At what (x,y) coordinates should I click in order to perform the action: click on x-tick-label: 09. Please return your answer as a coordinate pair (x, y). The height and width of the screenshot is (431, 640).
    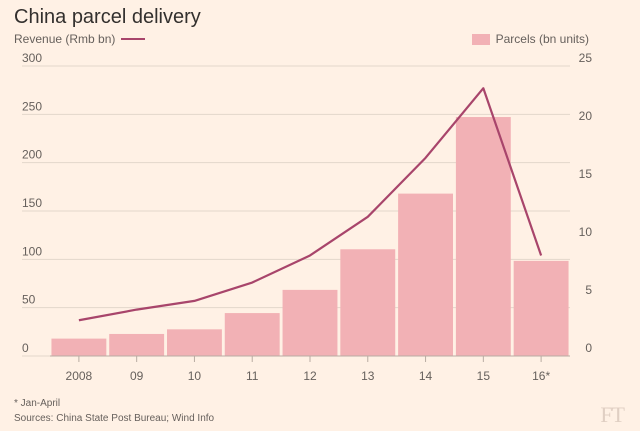
    Looking at the image, I should click on (137, 376).